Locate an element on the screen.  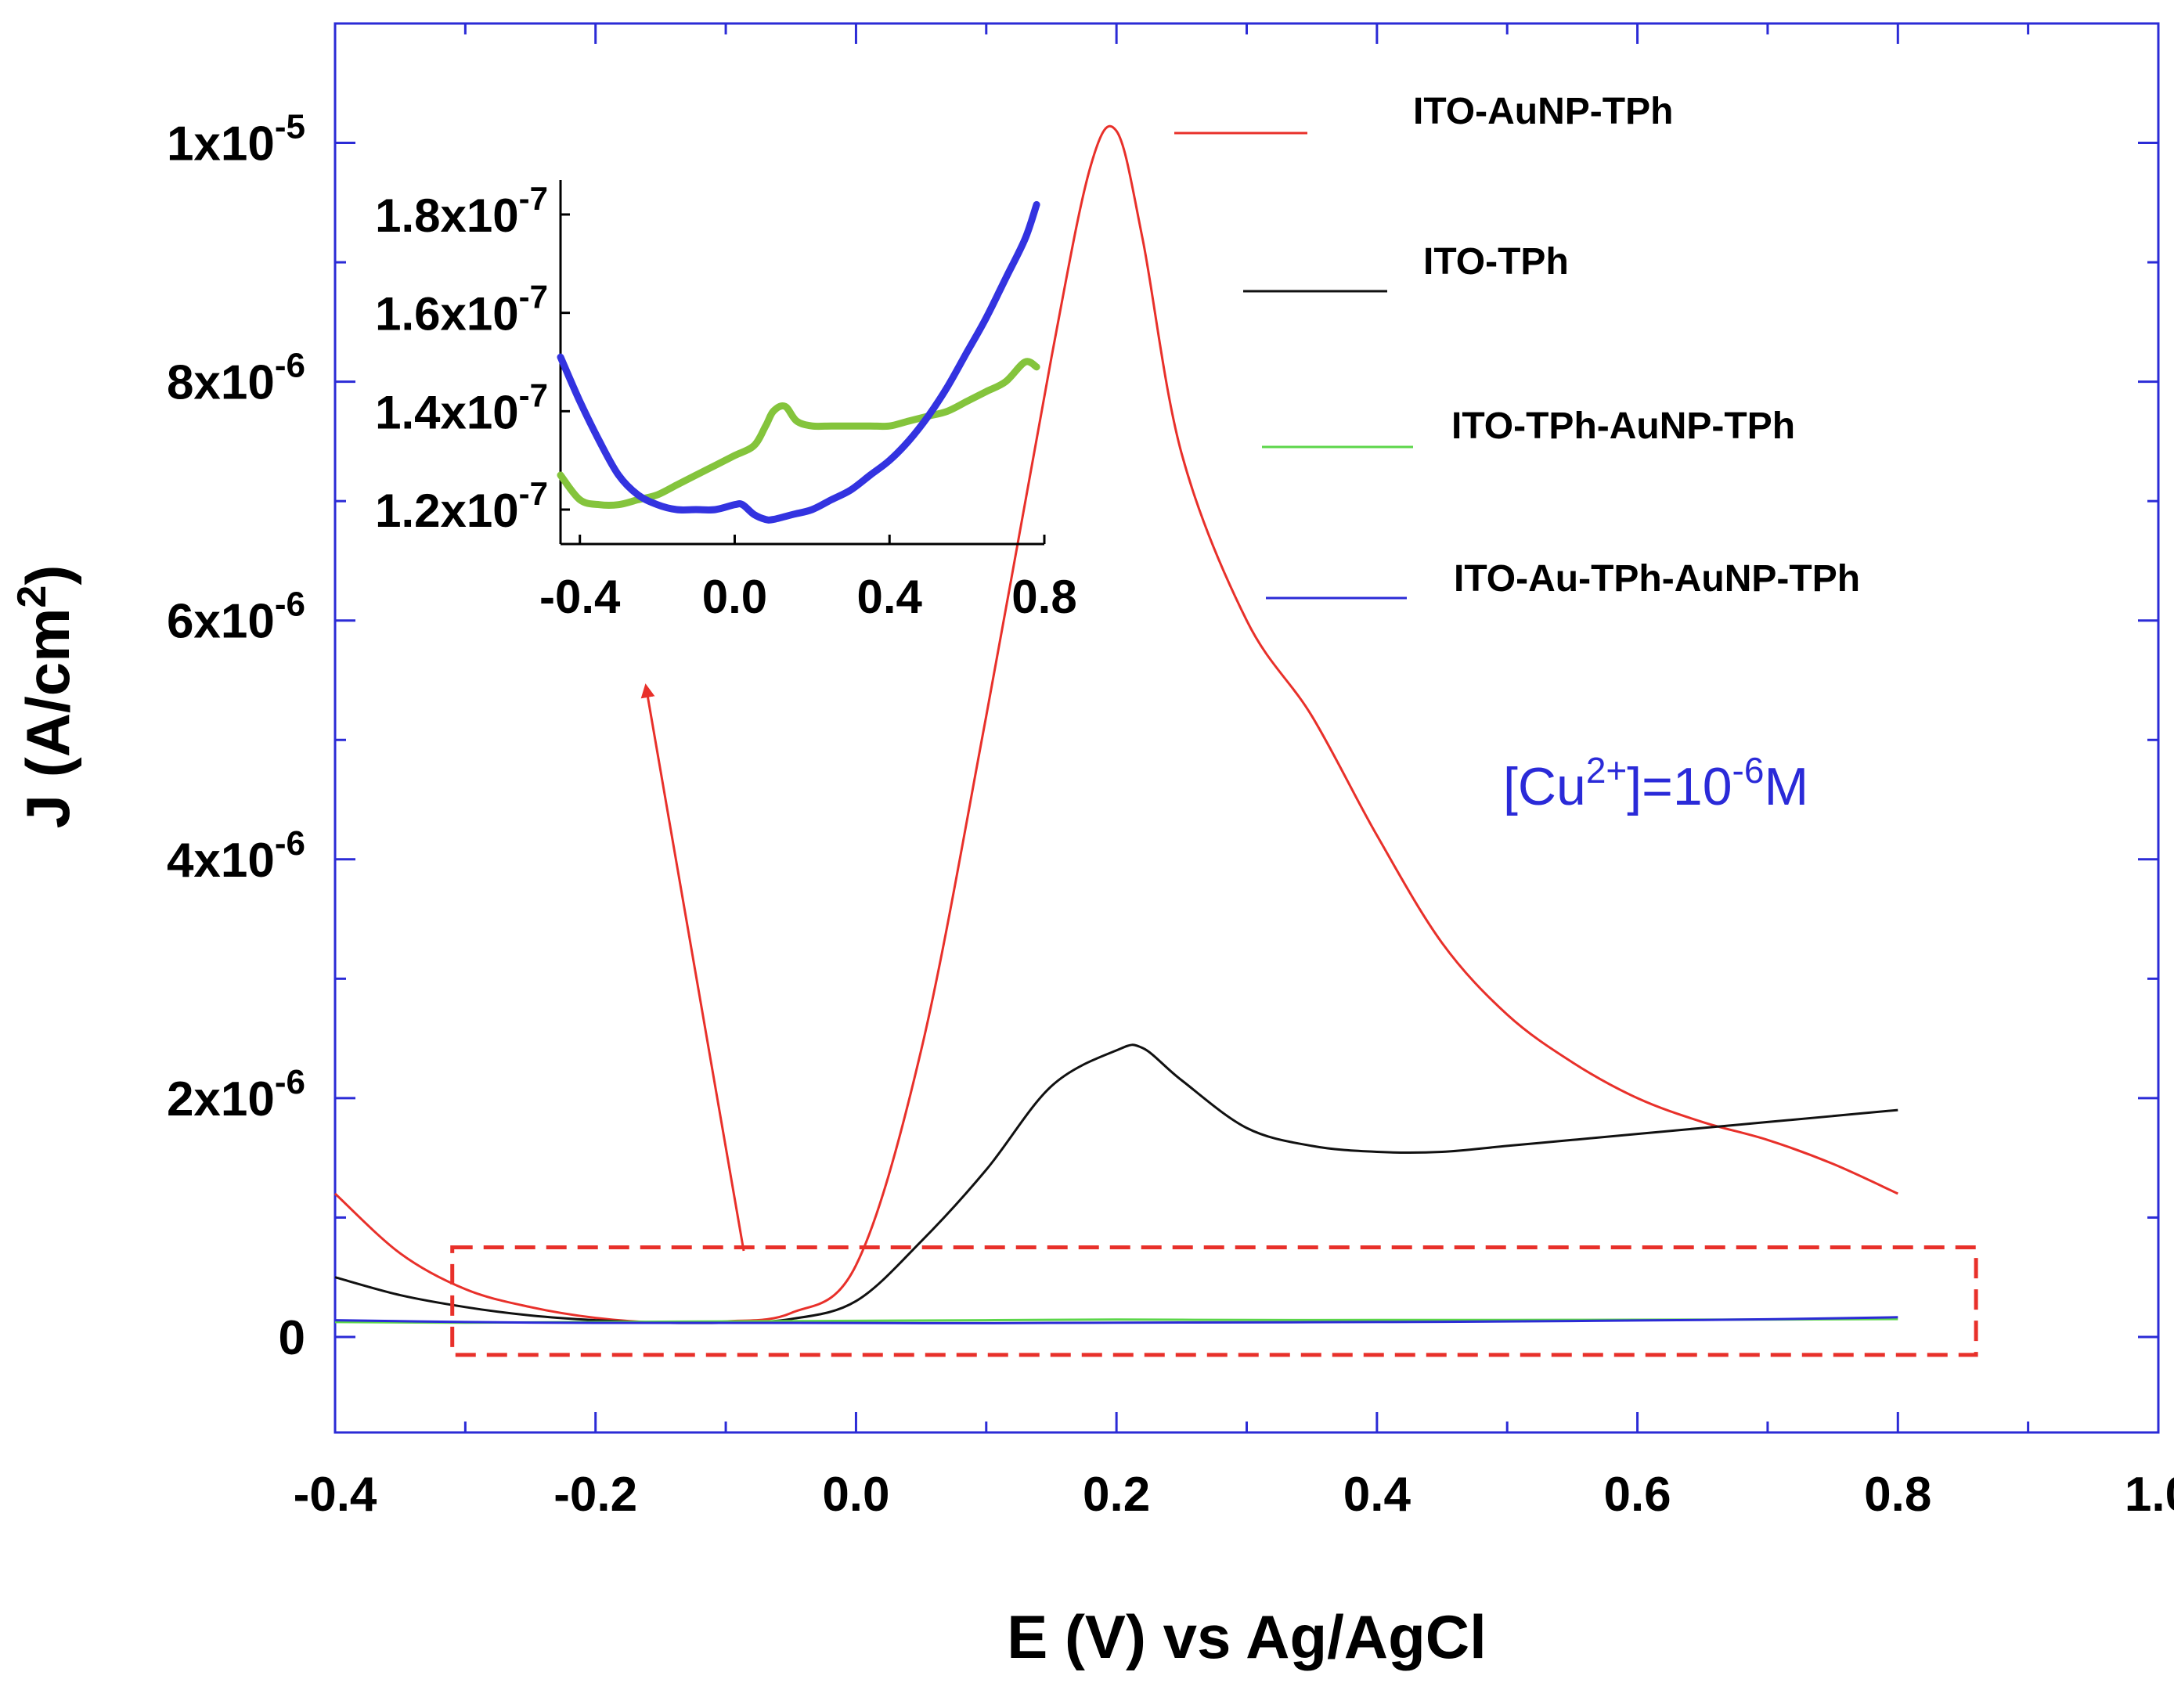
y-tick-label: 8x10⁻⁶ is located at coordinates (236, 378).